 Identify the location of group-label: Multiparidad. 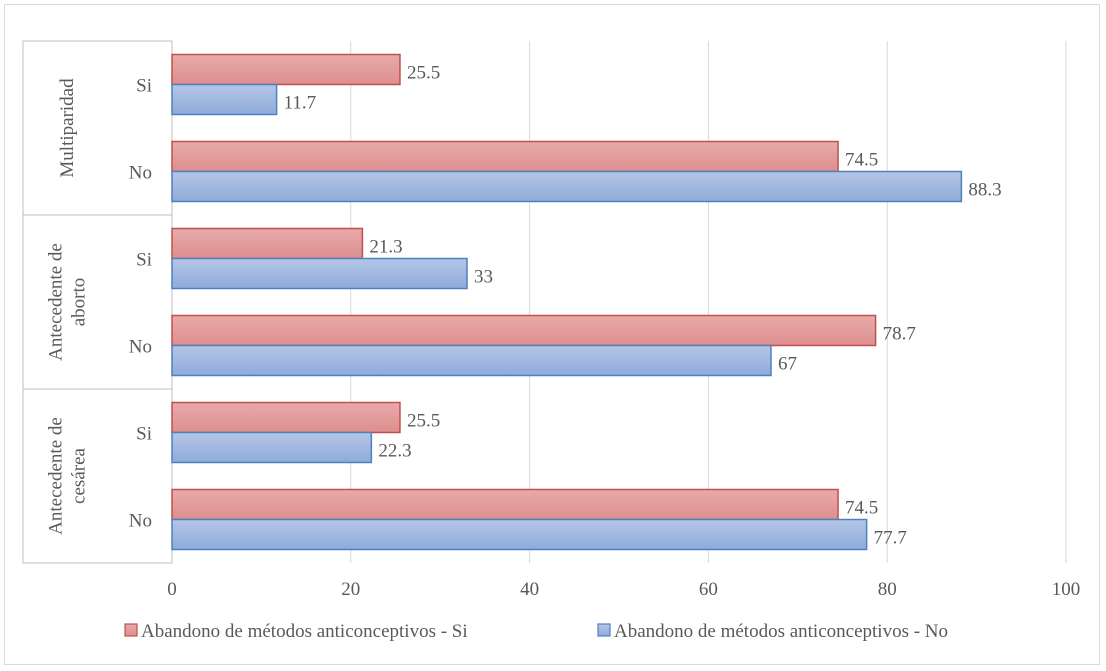
(67, 128).